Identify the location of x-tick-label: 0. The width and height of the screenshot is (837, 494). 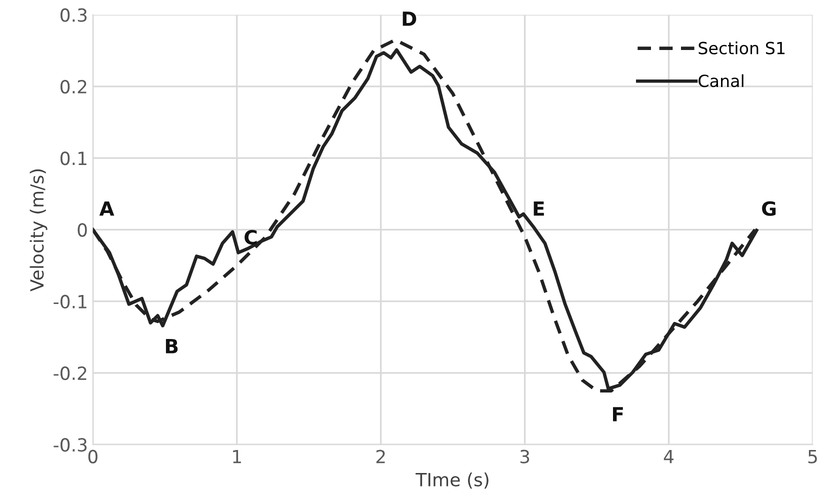
(93, 457).